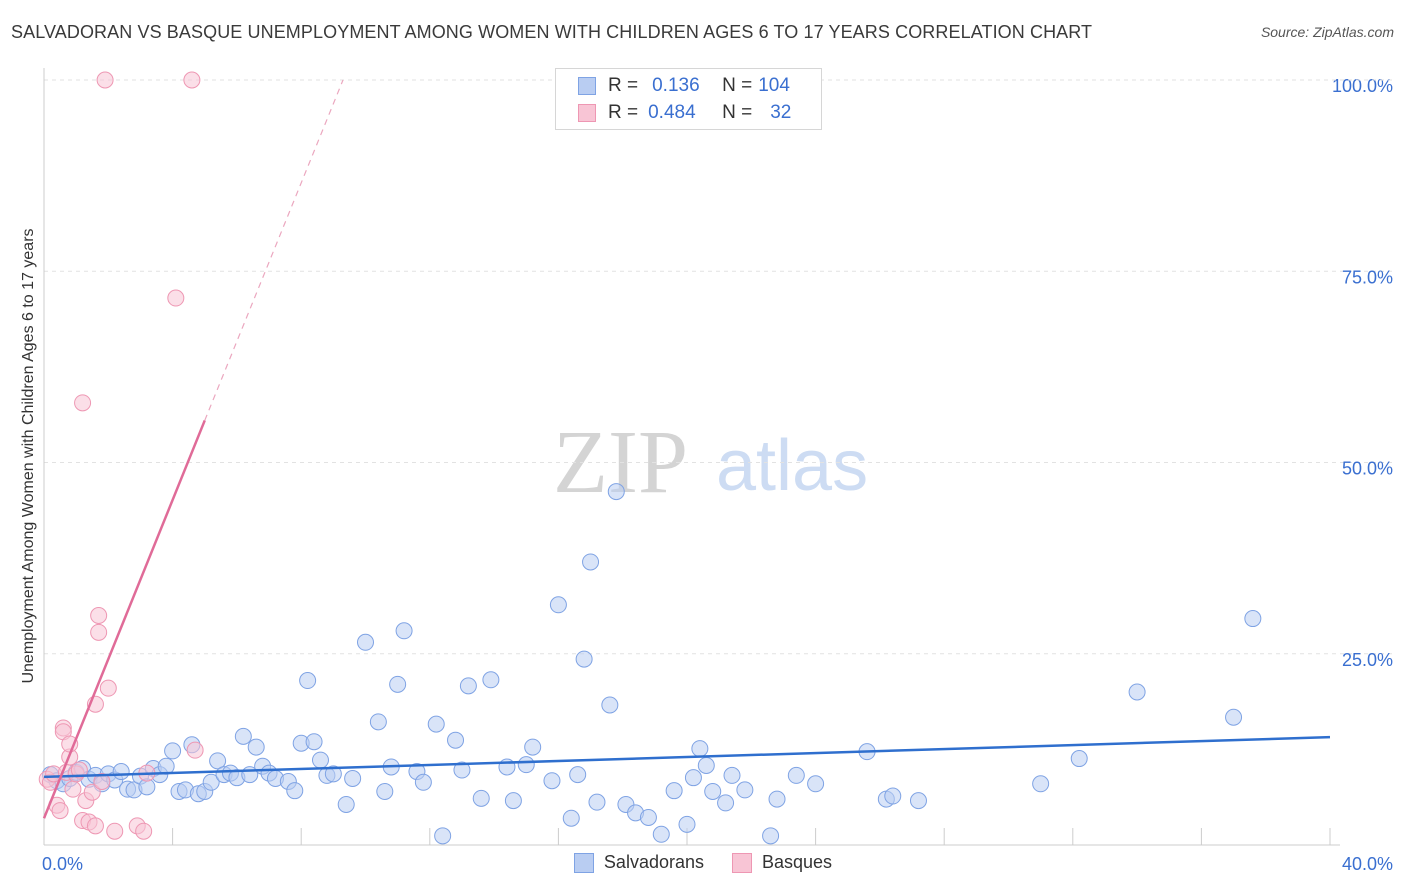  I want to click on source-credit: Source: ZipAtlas.com, so click(1327, 32).